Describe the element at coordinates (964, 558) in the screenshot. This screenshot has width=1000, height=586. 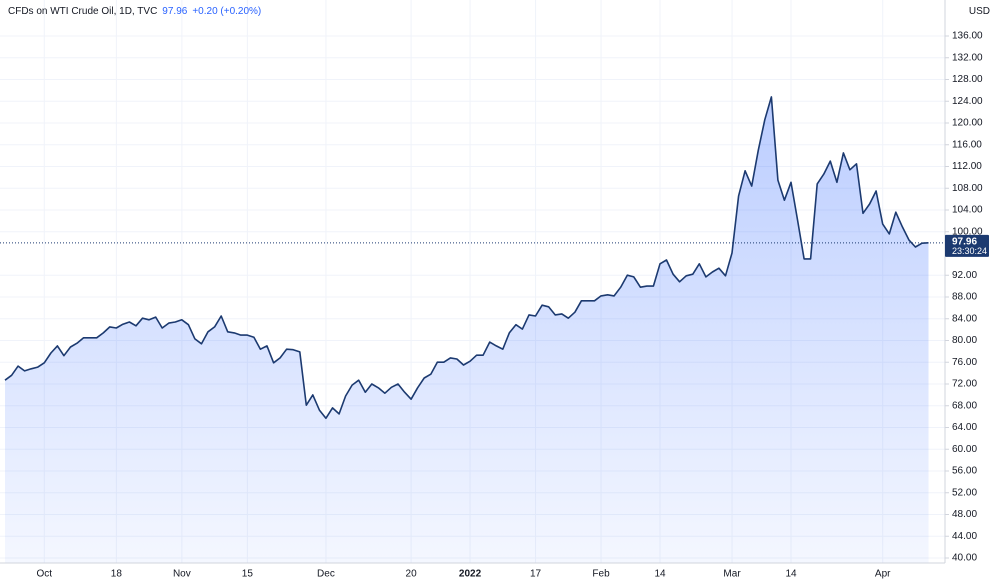
I see `y-tick-label: 40.00` at that location.